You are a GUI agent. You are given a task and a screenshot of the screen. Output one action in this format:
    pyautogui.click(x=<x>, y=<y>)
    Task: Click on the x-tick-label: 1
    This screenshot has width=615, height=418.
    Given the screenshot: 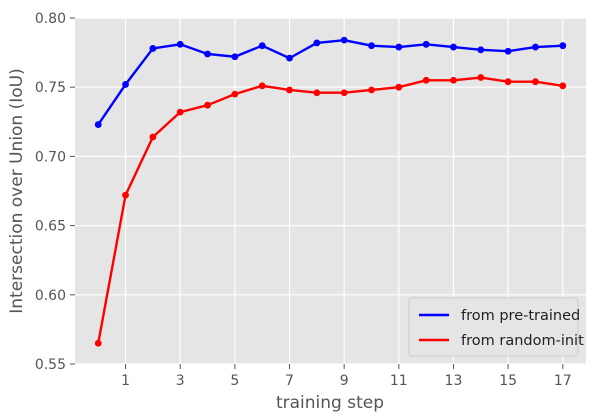 What is the action you would take?
    pyautogui.click(x=125, y=381)
    